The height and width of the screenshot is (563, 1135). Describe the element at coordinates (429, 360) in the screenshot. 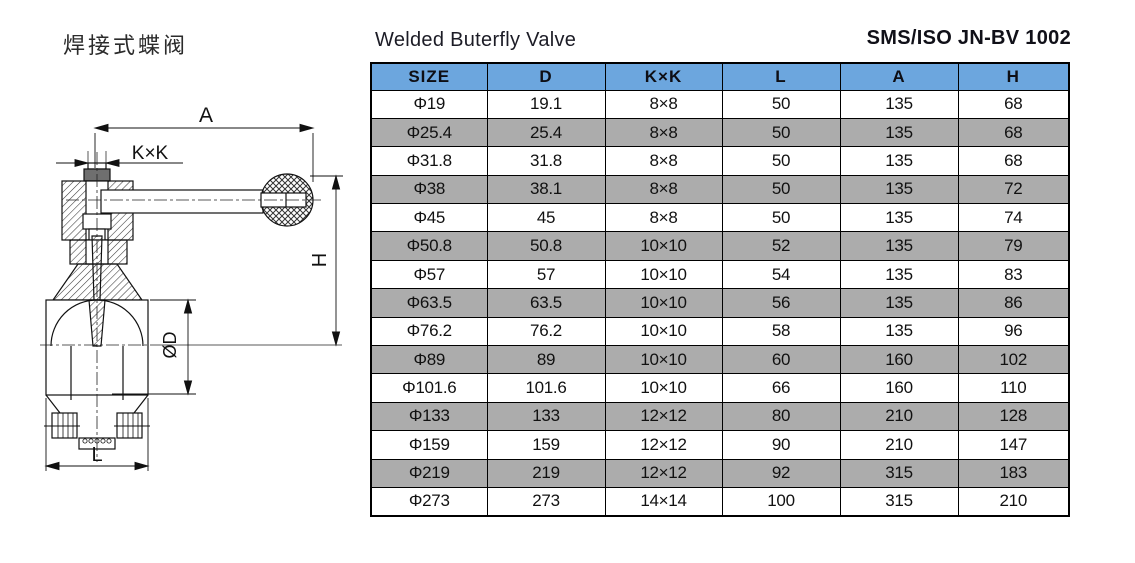

I see `table-cell: Φ89` at that location.